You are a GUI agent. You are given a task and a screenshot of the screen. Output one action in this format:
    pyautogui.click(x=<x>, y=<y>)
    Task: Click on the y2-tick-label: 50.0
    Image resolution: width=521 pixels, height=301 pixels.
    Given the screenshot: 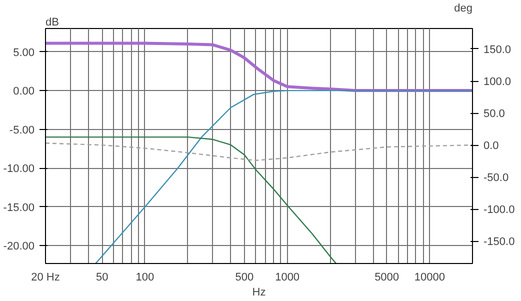 What is the action you would take?
    pyautogui.click(x=494, y=114)
    